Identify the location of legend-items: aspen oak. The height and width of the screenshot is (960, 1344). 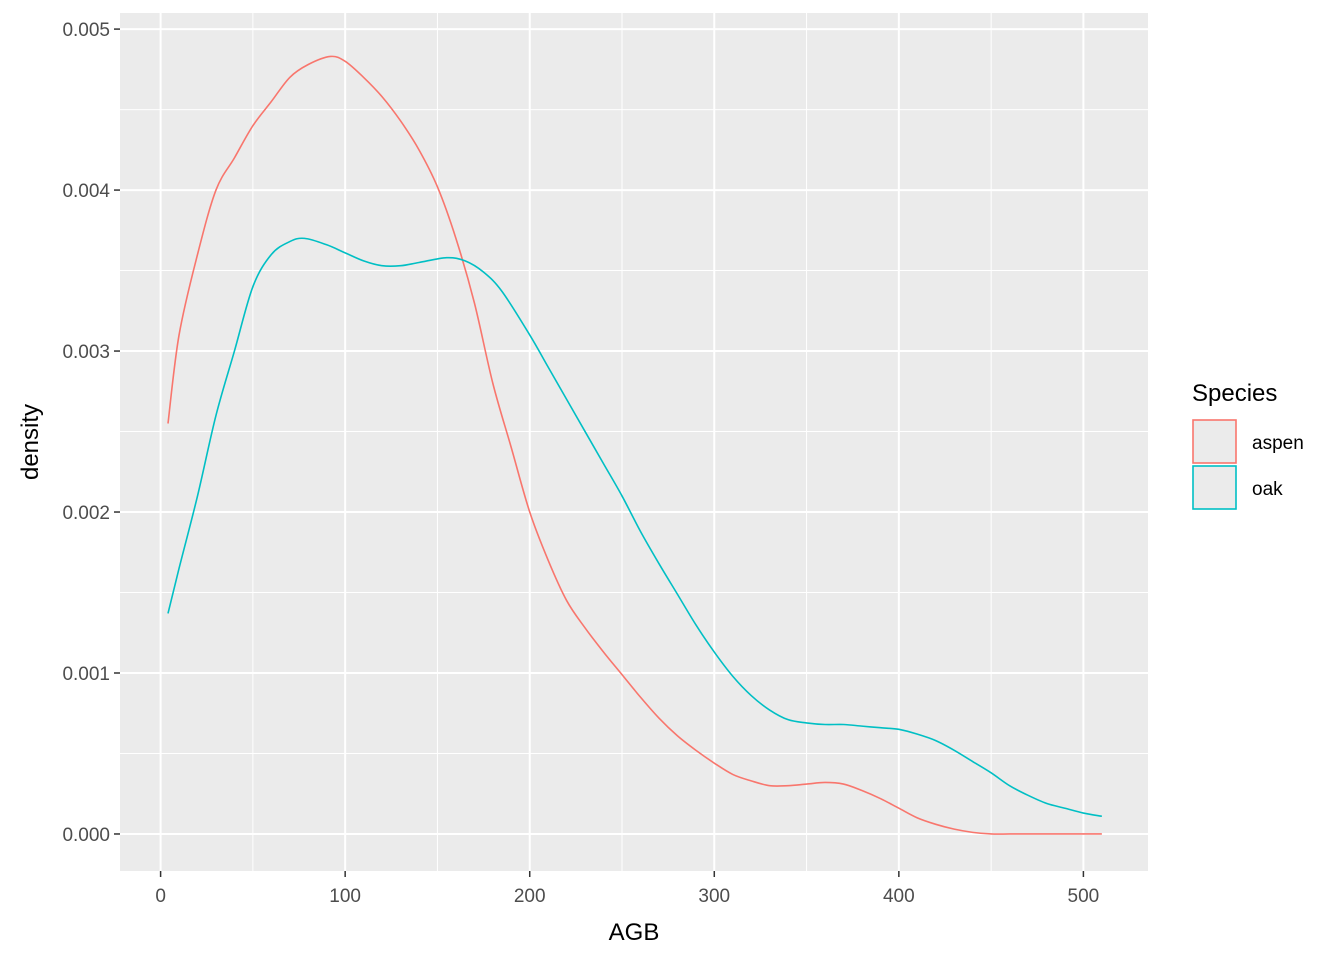
(1248, 464).